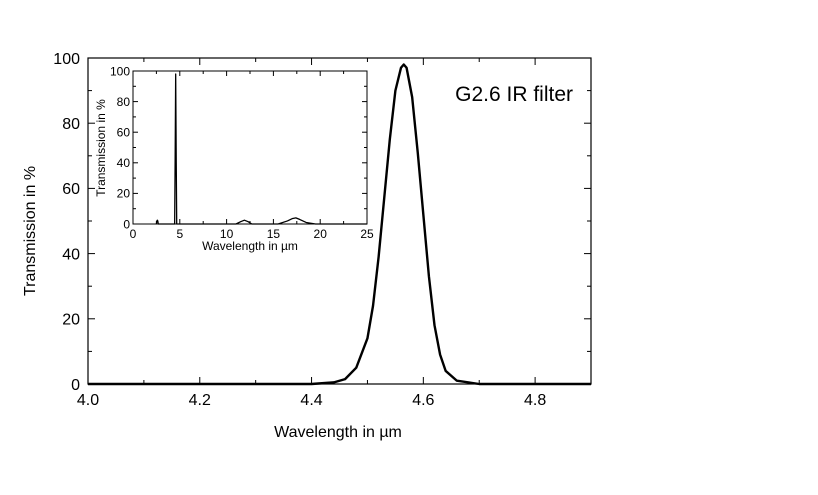  Describe the element at coordinates (261, 149) in the screenshot. I see `inset-series-line` at that location.